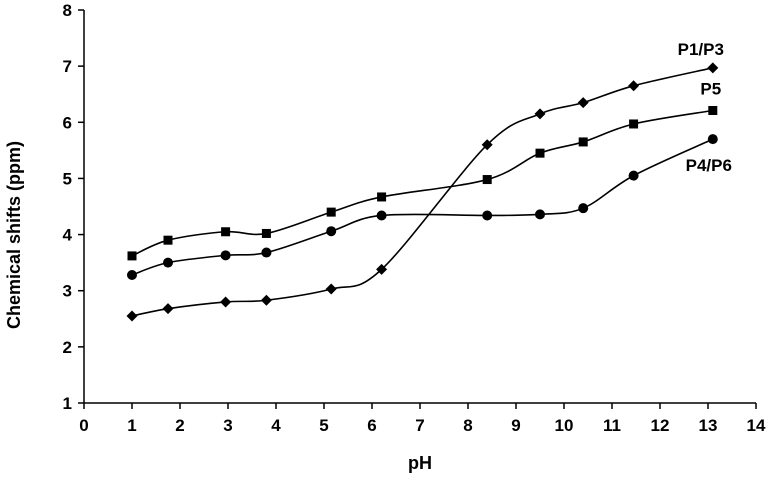 This screenshot has width=770, height=480. Describe the element at coordinates (83, 425) in the screenshot. I see `x-tick-label: 0` at that location.